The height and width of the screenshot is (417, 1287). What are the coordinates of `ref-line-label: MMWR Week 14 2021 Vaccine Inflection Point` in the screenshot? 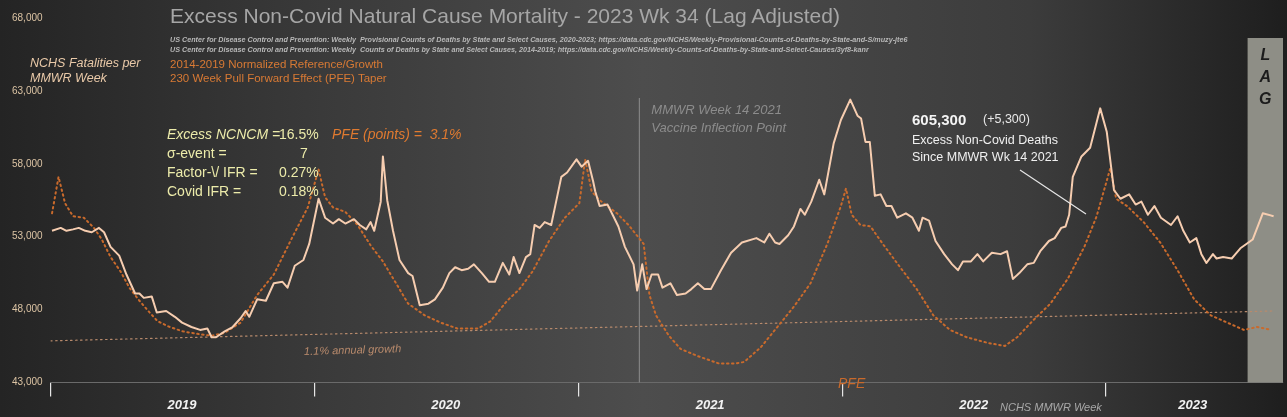 It's located at (719, 119).